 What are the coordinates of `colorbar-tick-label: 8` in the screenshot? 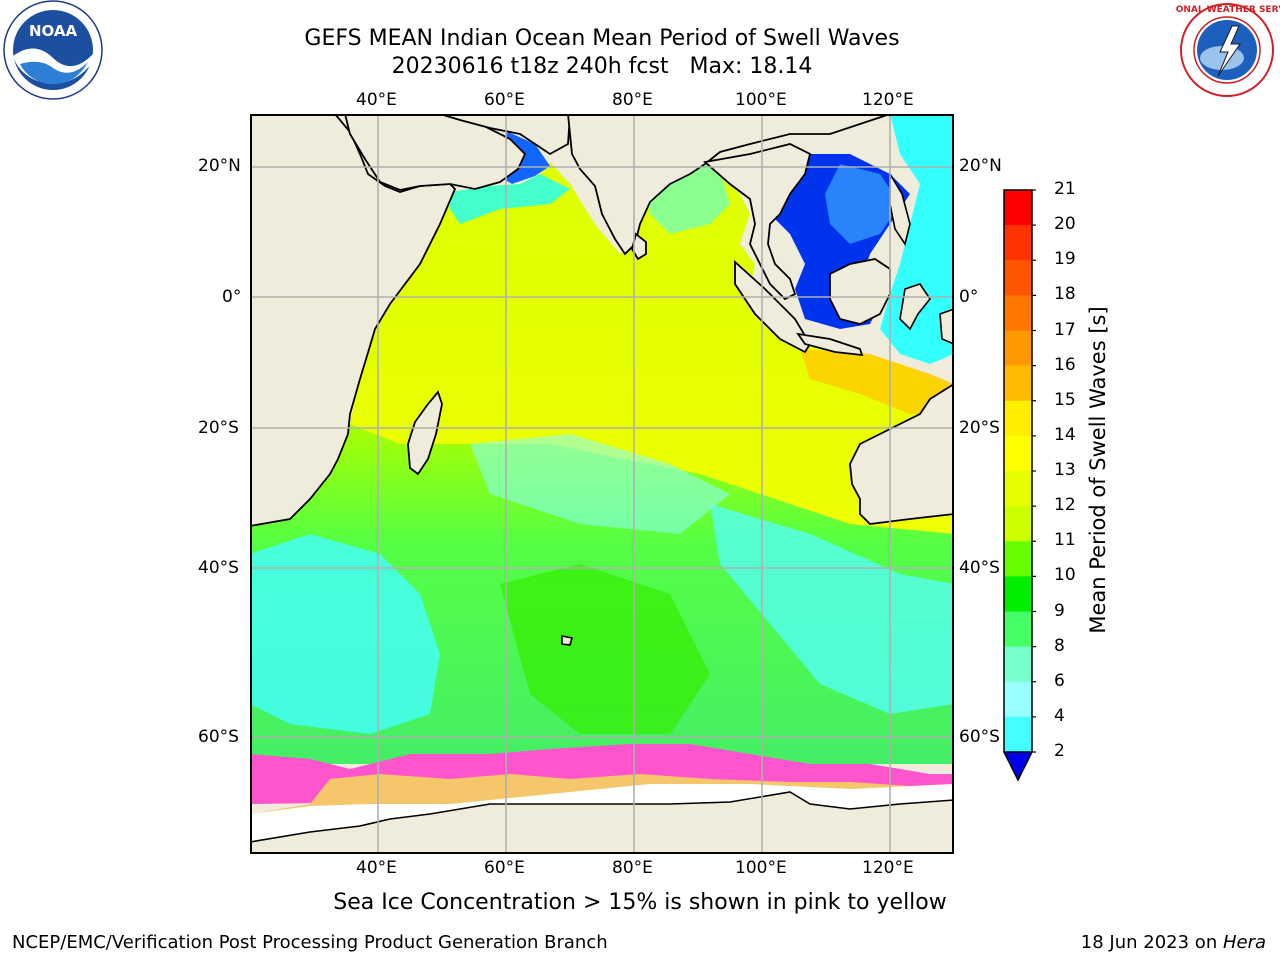 It's located at (1059, 645).